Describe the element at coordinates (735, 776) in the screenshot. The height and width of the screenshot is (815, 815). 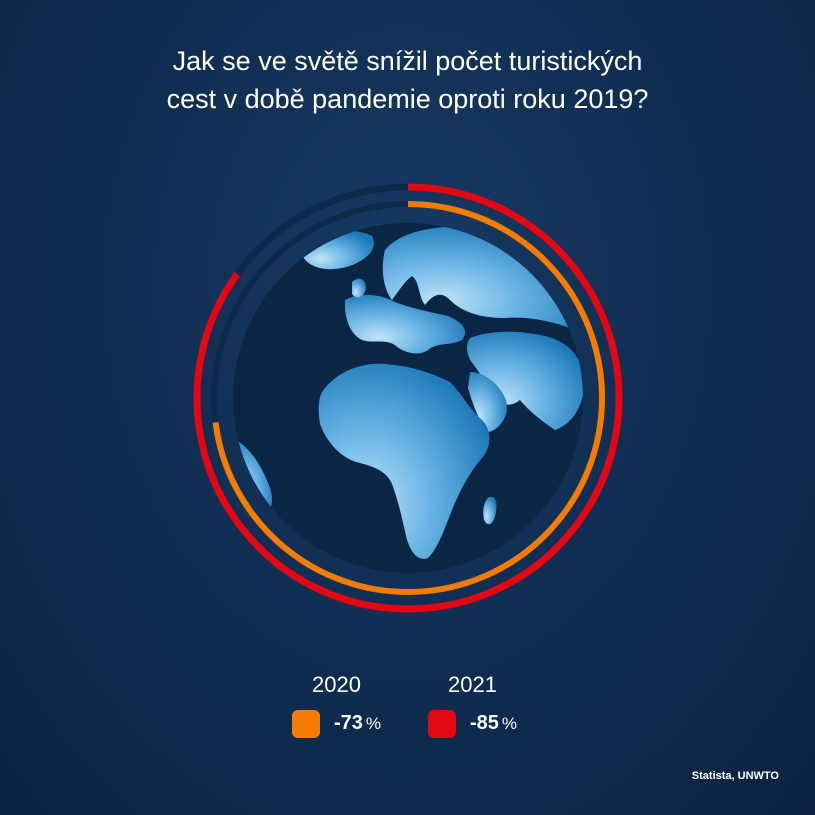
I see `source-note: Statista, UNWTO` at that location.